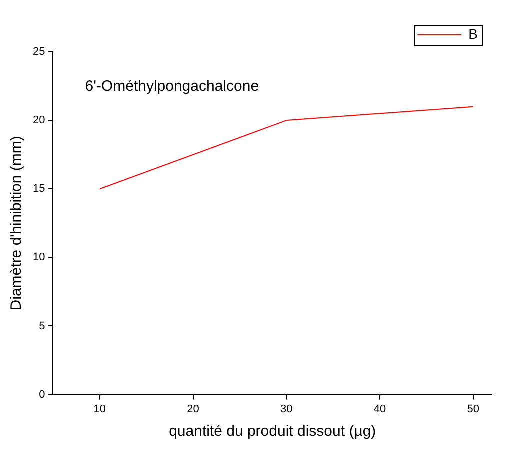  Describe the element at coordinates (473, 409) in the screenshot. I see `x-tick-label: 50` at that location.